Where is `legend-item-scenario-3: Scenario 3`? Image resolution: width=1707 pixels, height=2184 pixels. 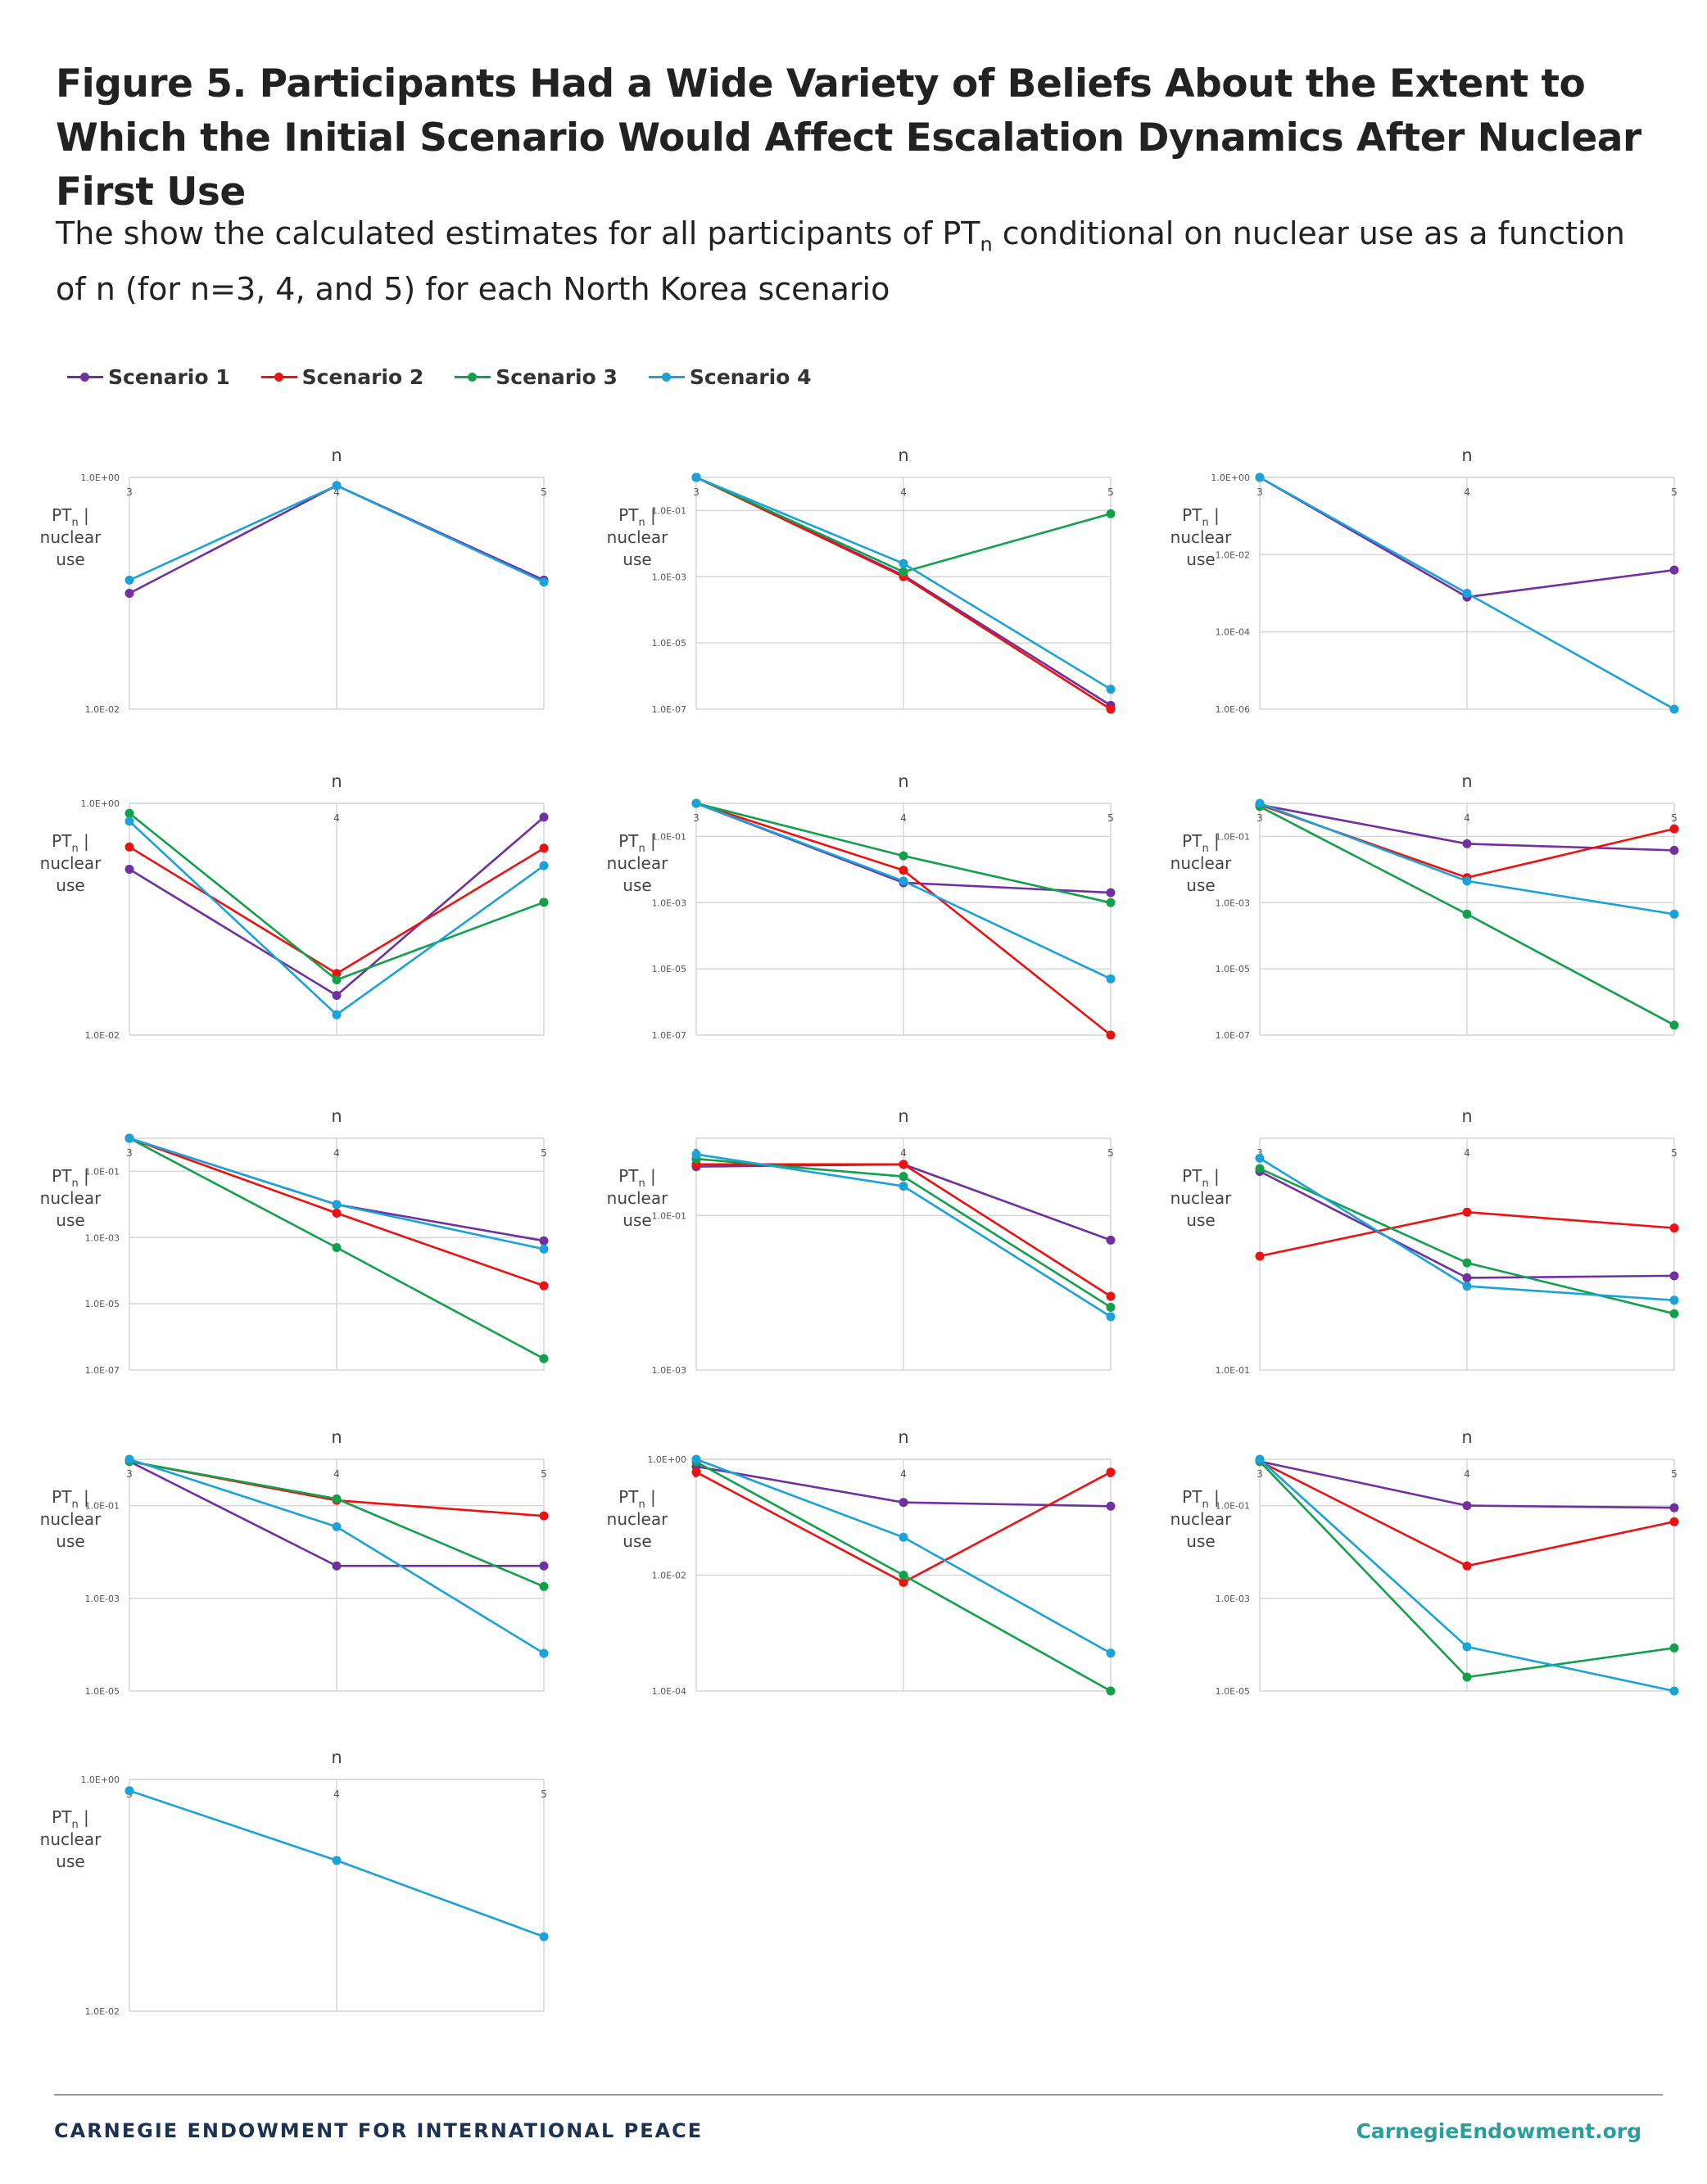
legend-item-scenario-3: Scenario 3 is located at coordinates (536, 377).